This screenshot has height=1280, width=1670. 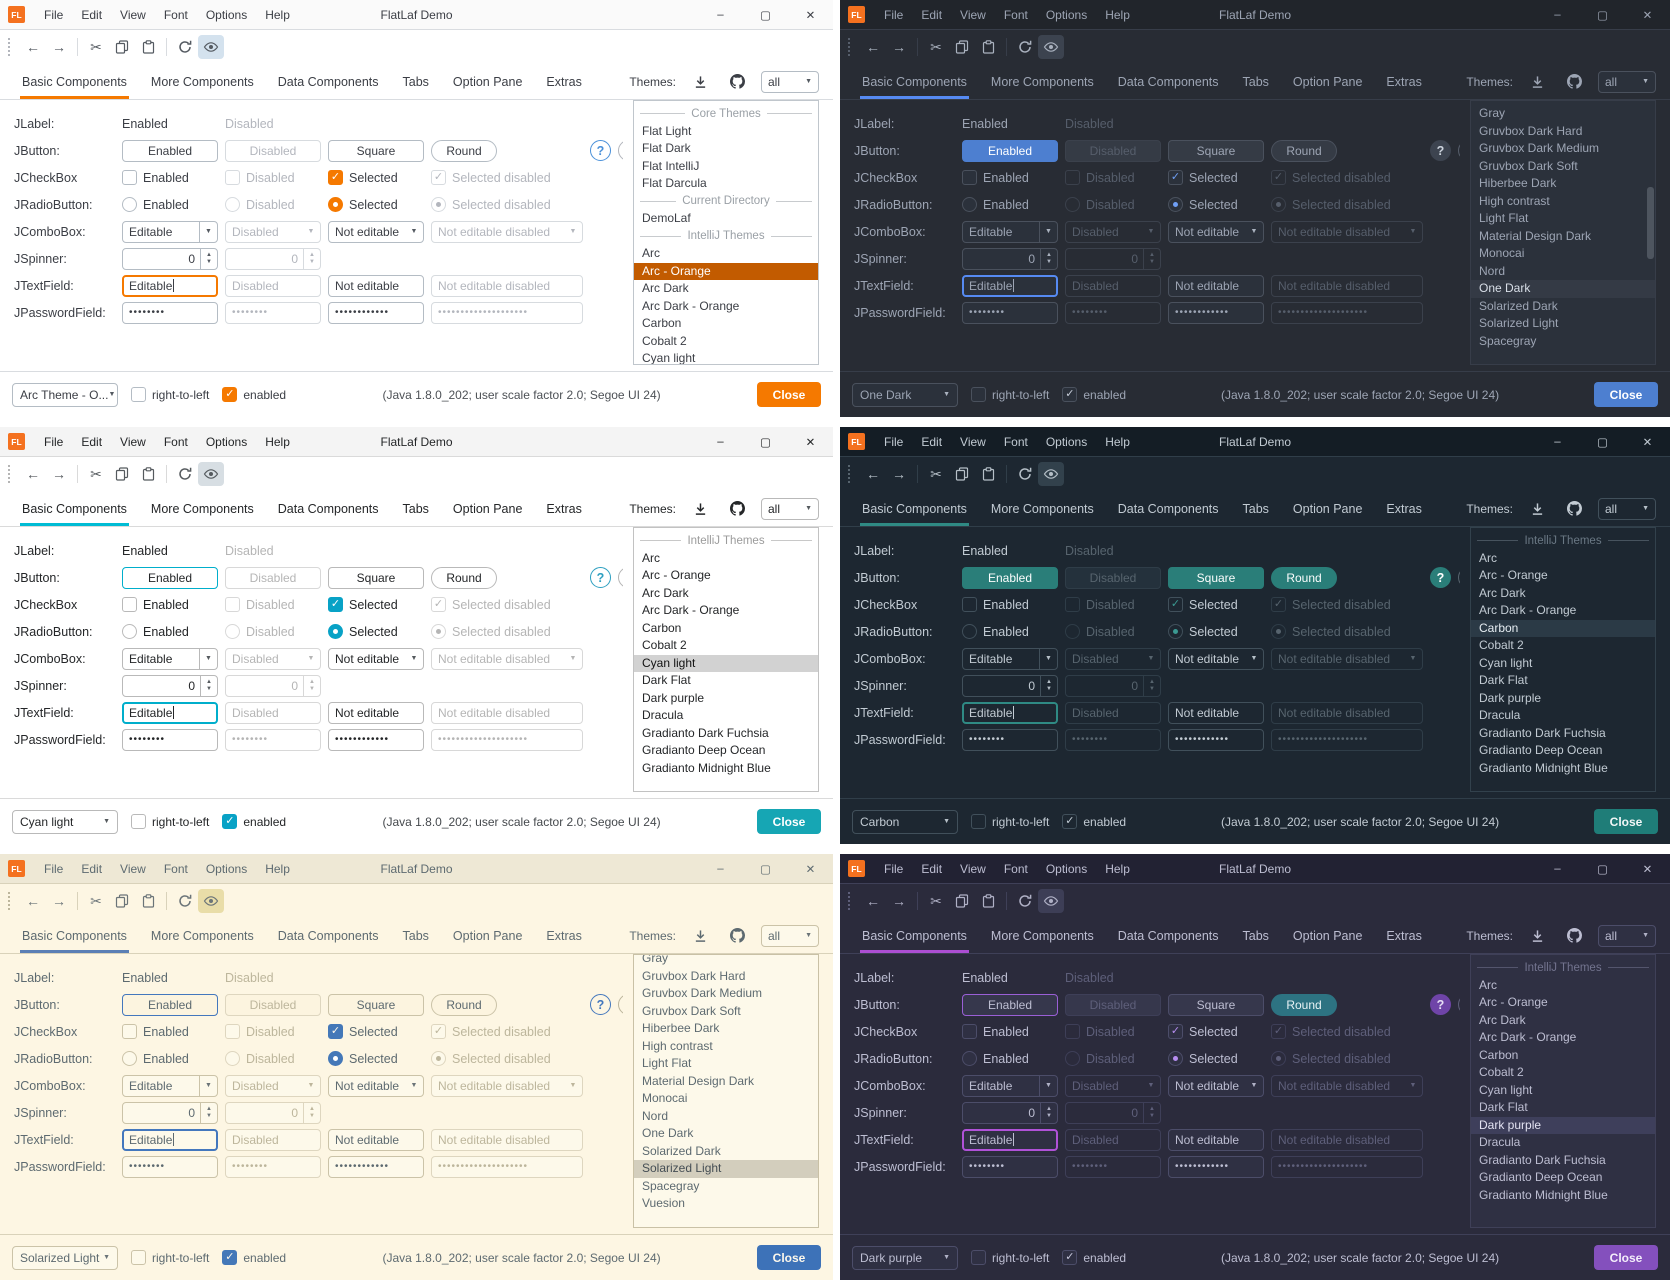 I want to click on theme-select: Solarized Light ▼, so click(x=65, y=1257).